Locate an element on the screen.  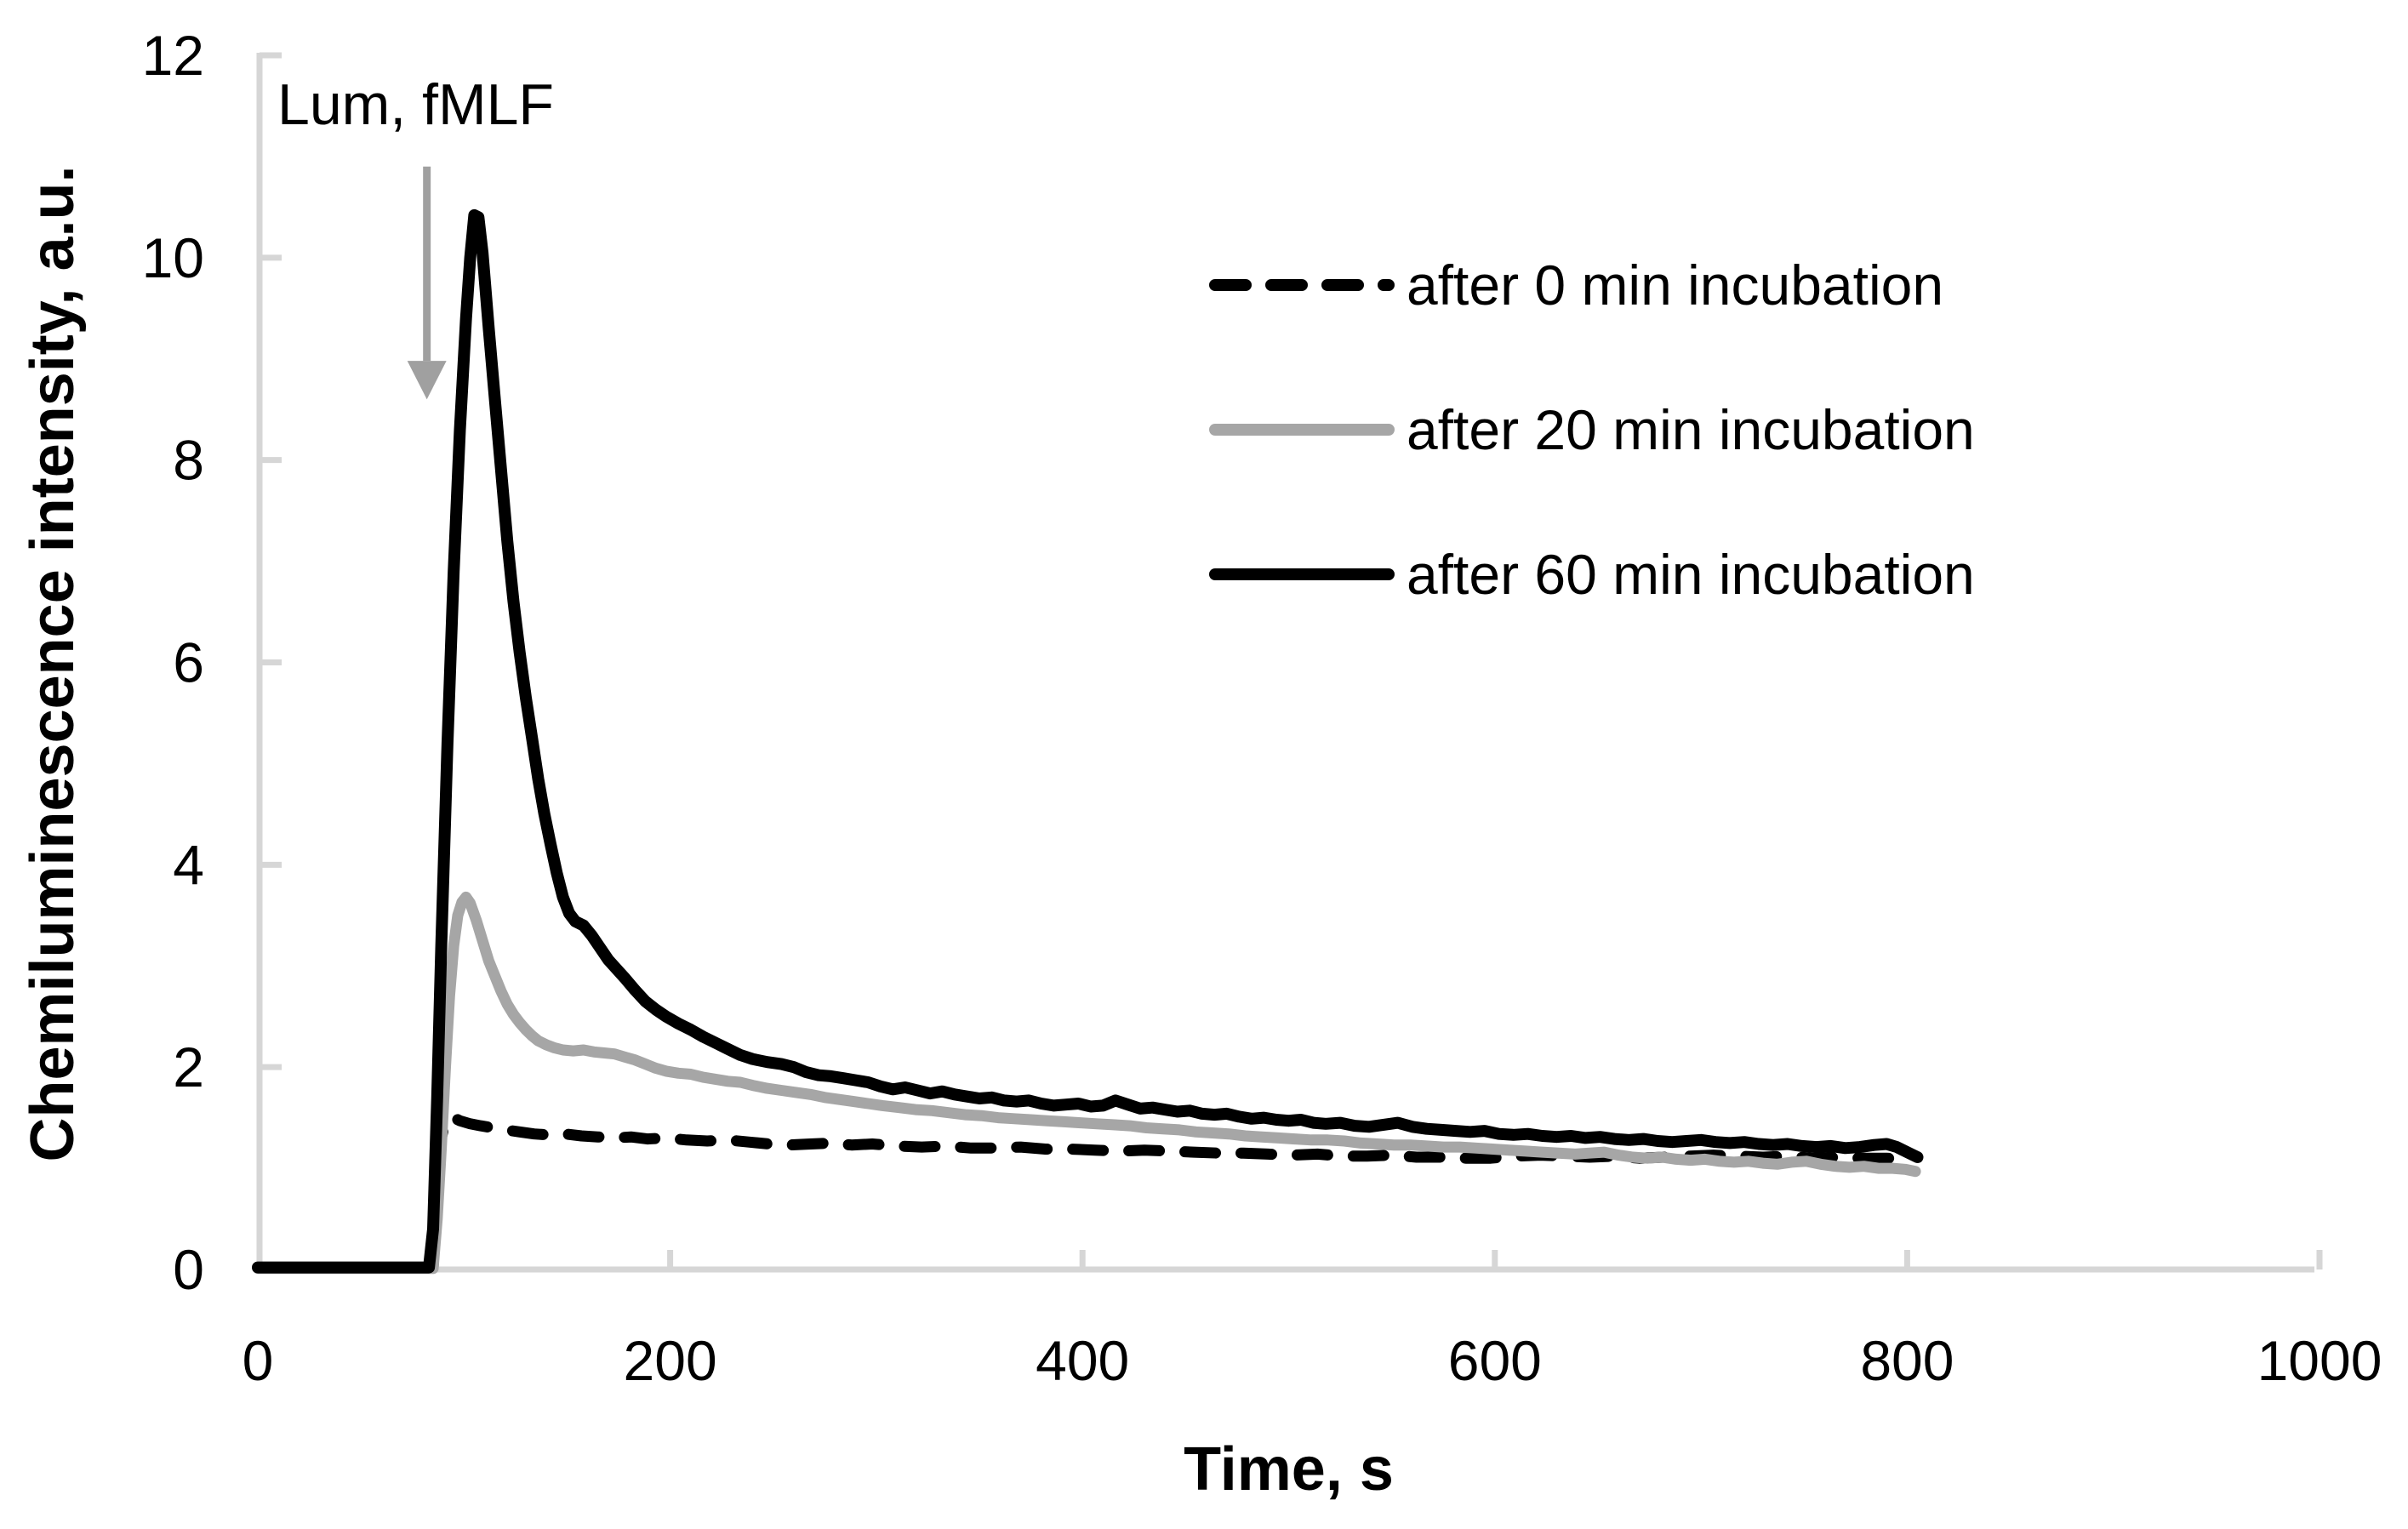
x-axis-title: Time, s is located at coordinates (1289, 1469).